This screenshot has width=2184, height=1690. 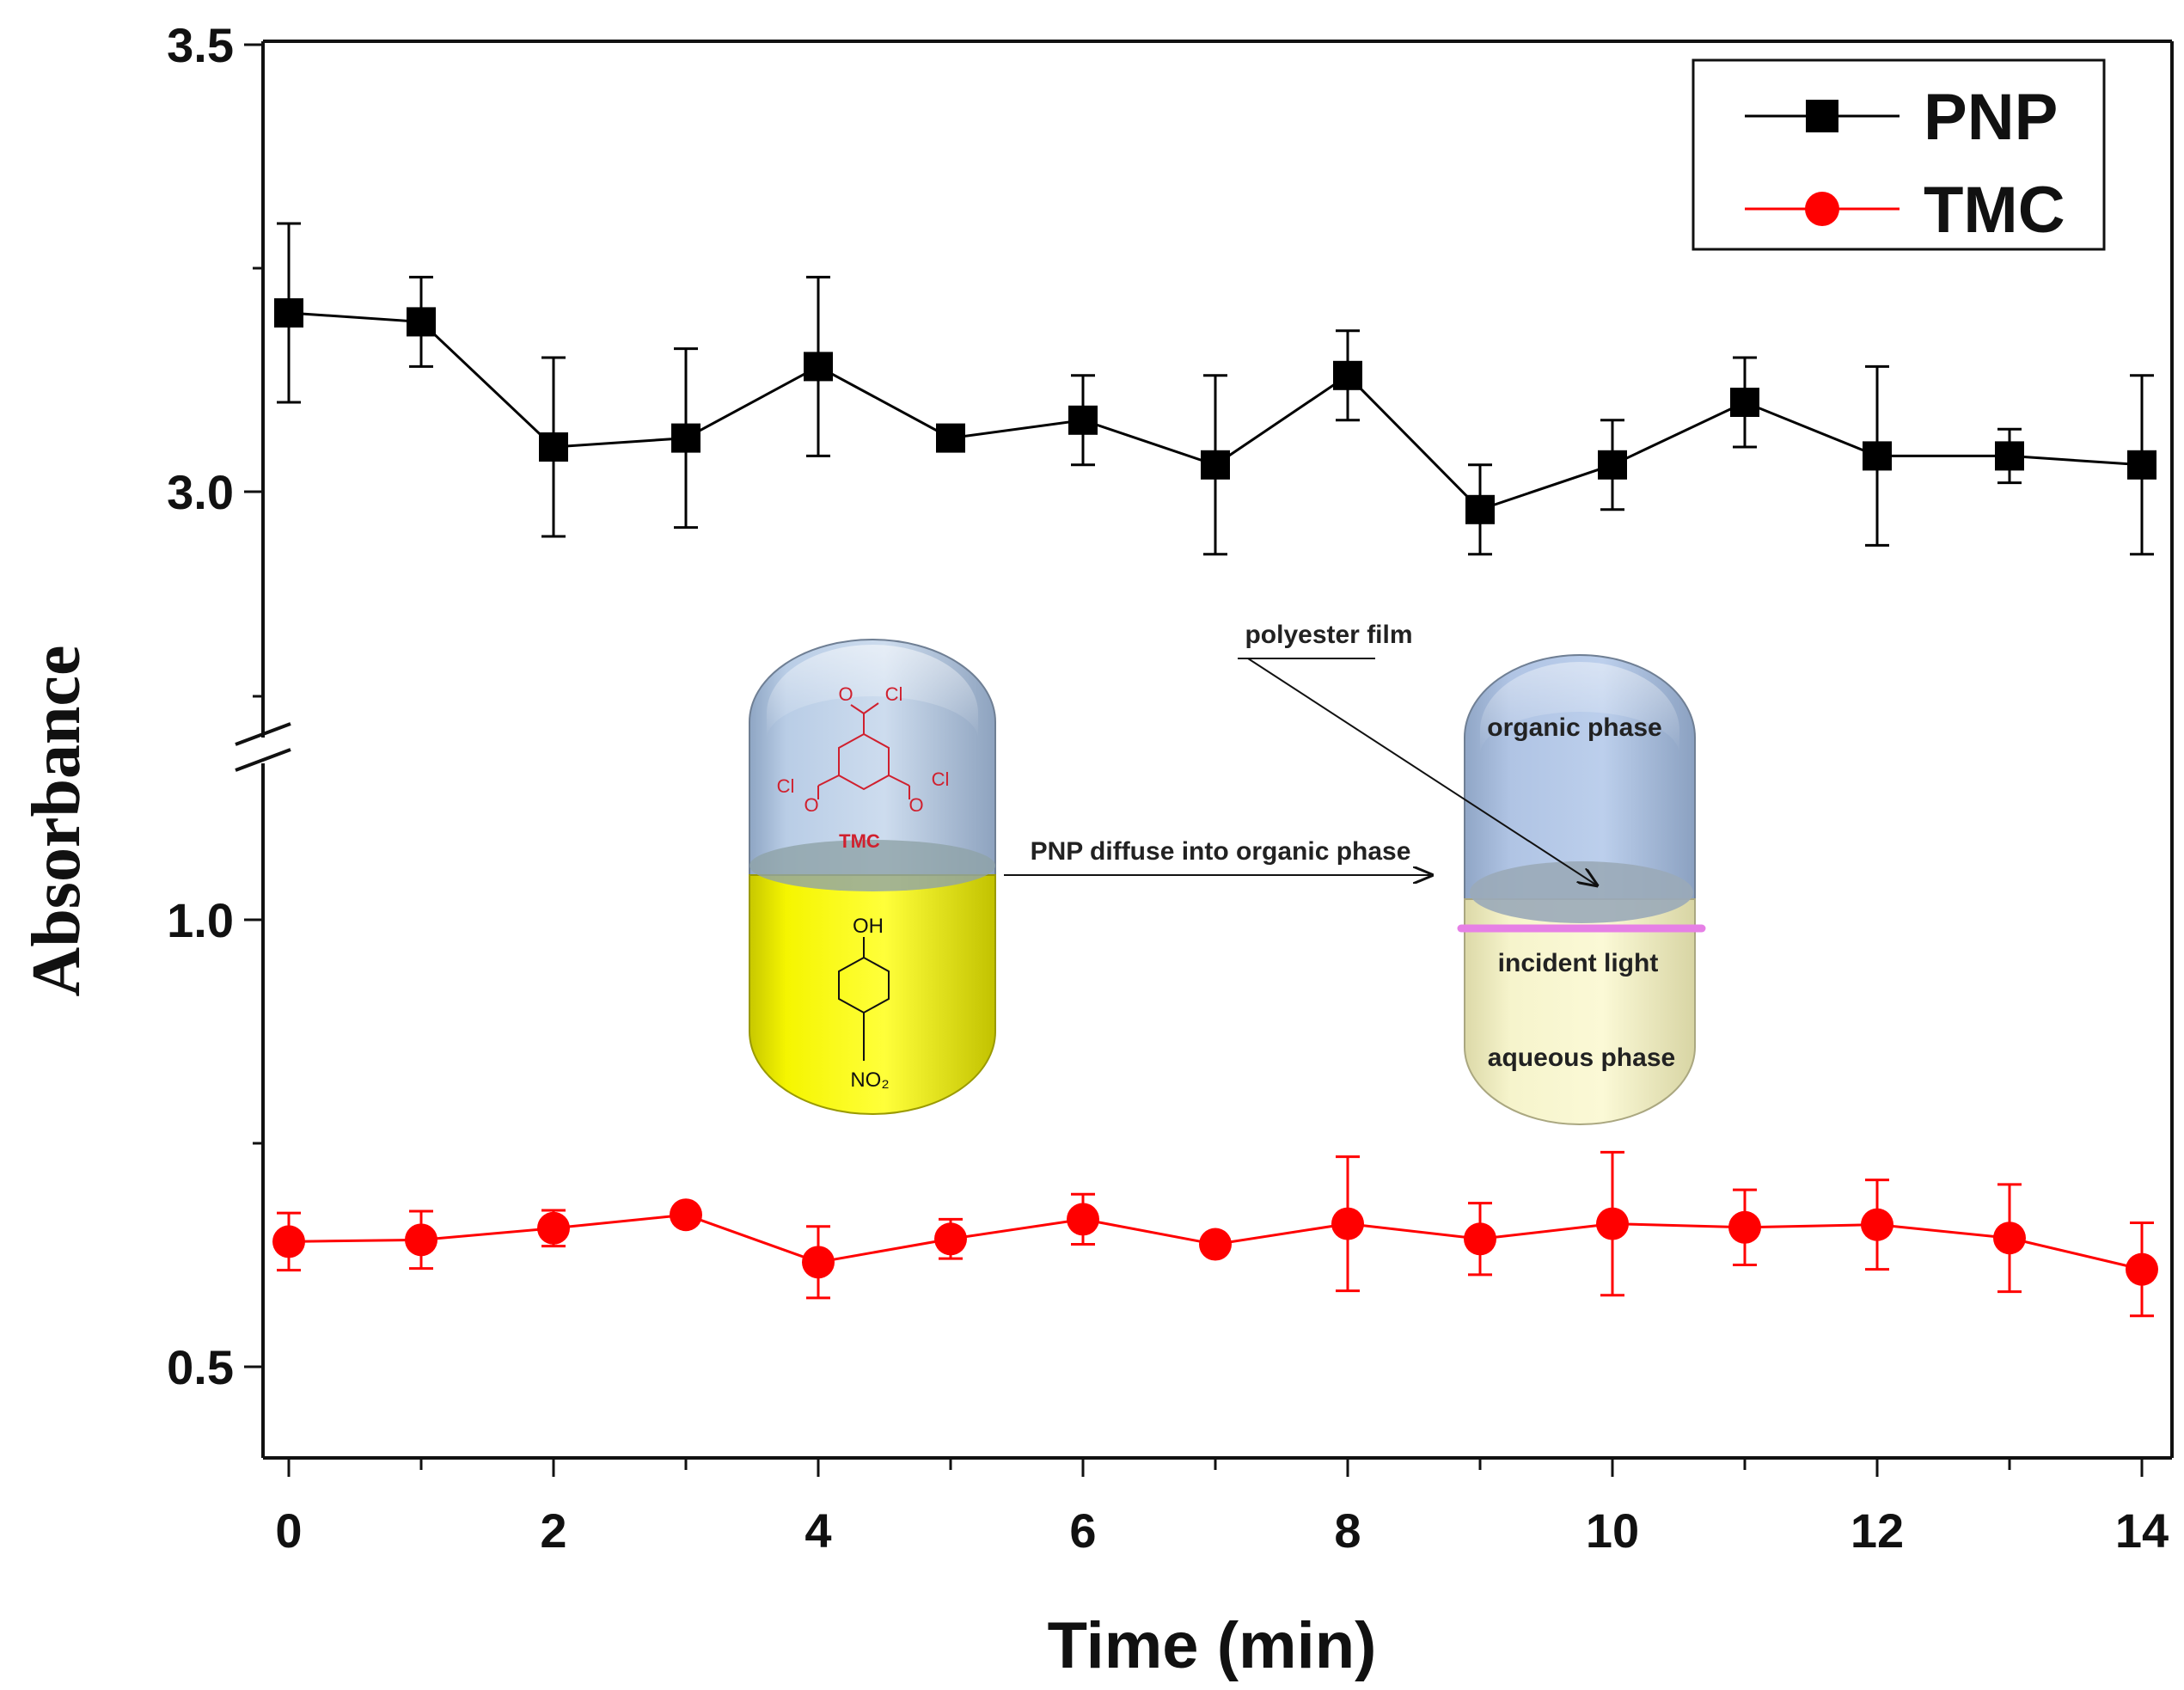 I want to click on right-vial-highlight, so click(x=1580, y=708).